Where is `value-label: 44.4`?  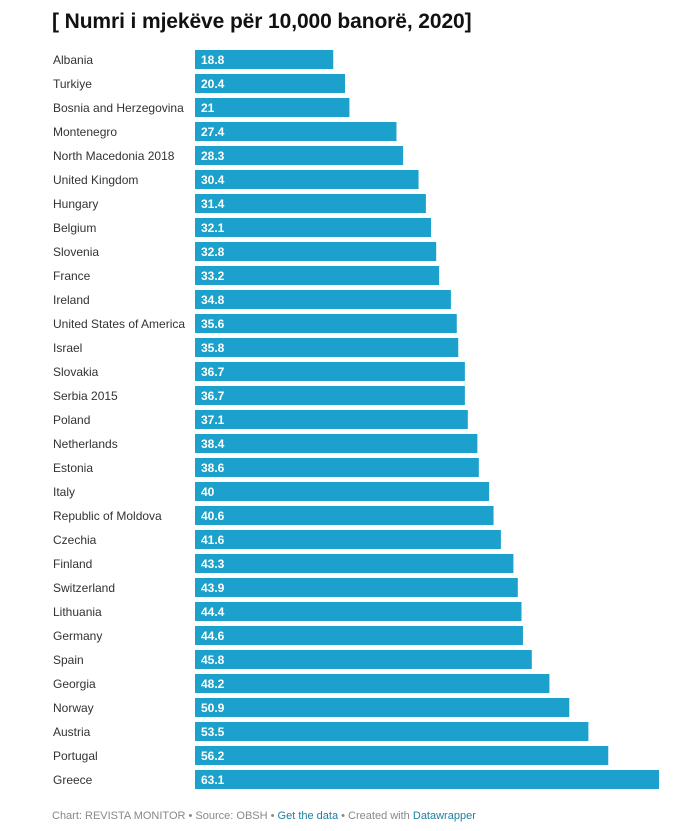
value-label: 44.4 is located at coordinates (213, 612).